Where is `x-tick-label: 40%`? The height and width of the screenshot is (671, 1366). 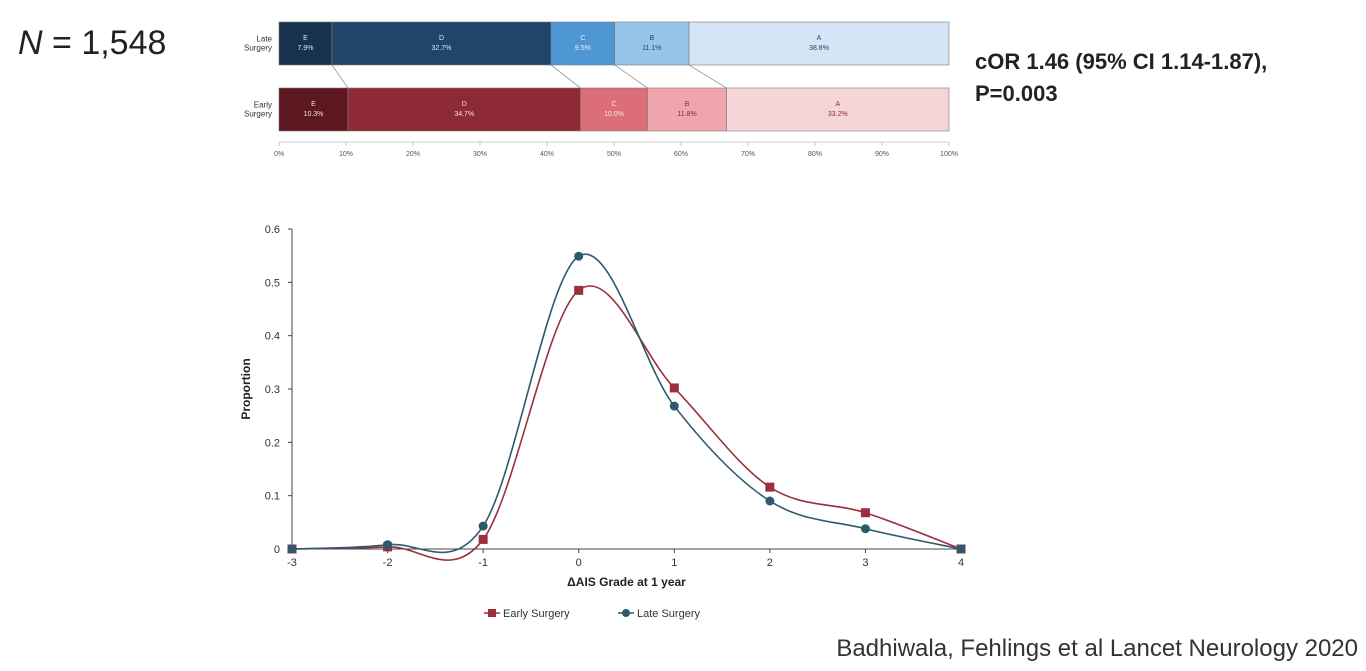
x-tick-label: 40% is located at coordinates (547, 154).